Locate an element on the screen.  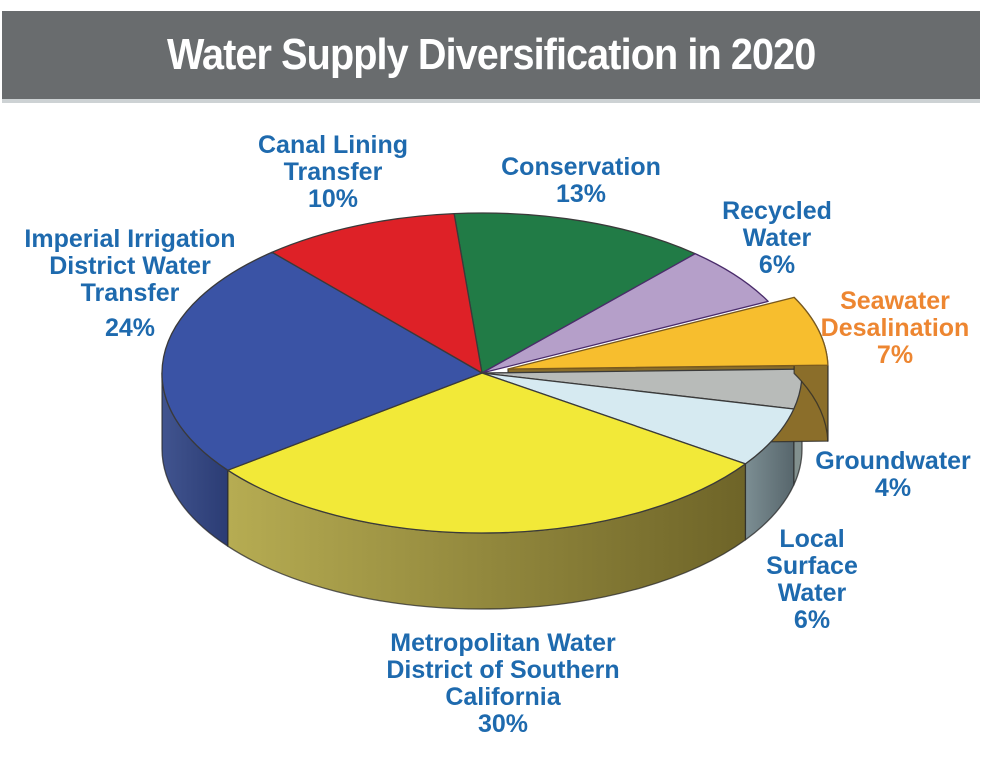
label-line: Groundwater is located at coordinates (893, 461).